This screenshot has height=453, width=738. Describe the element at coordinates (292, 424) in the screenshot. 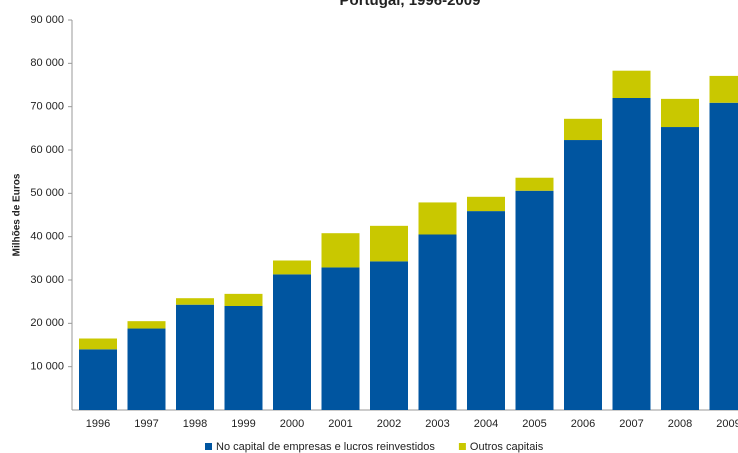

I see `x-tick-label: 2000` at that location.